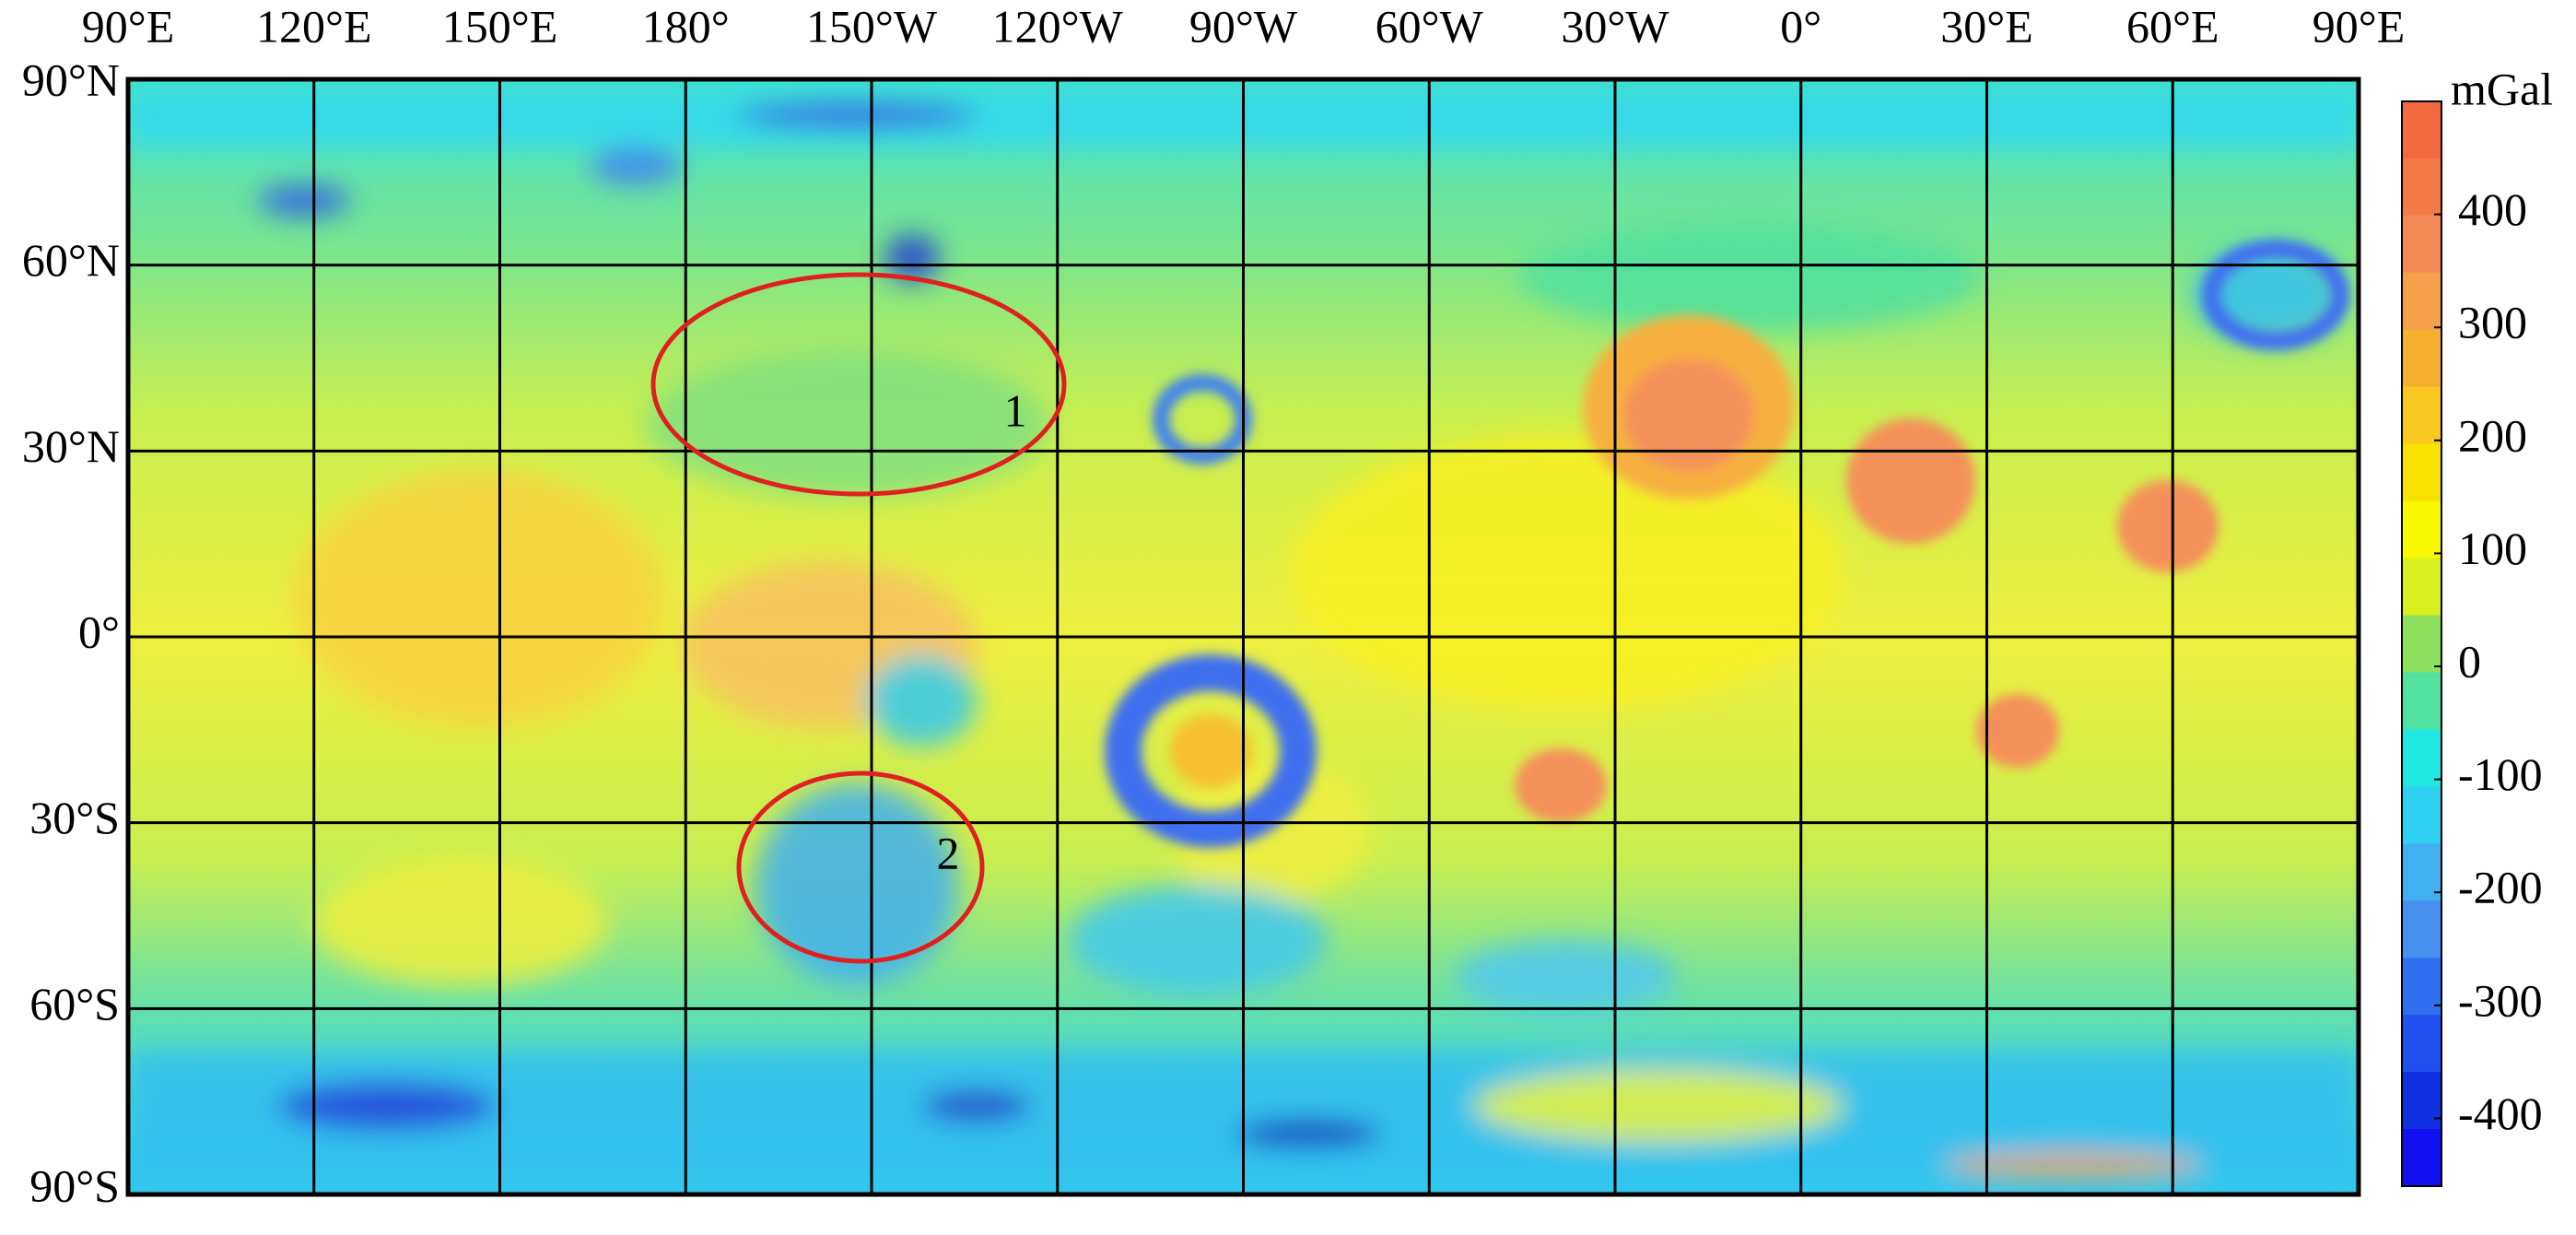 Image resolution: width=2576 pixels, height=1235 pixels. What do you see at coordinates (71, 260) in the screenshot?
I see `latitude-label: 60°N` at bounding box center [71, 260].